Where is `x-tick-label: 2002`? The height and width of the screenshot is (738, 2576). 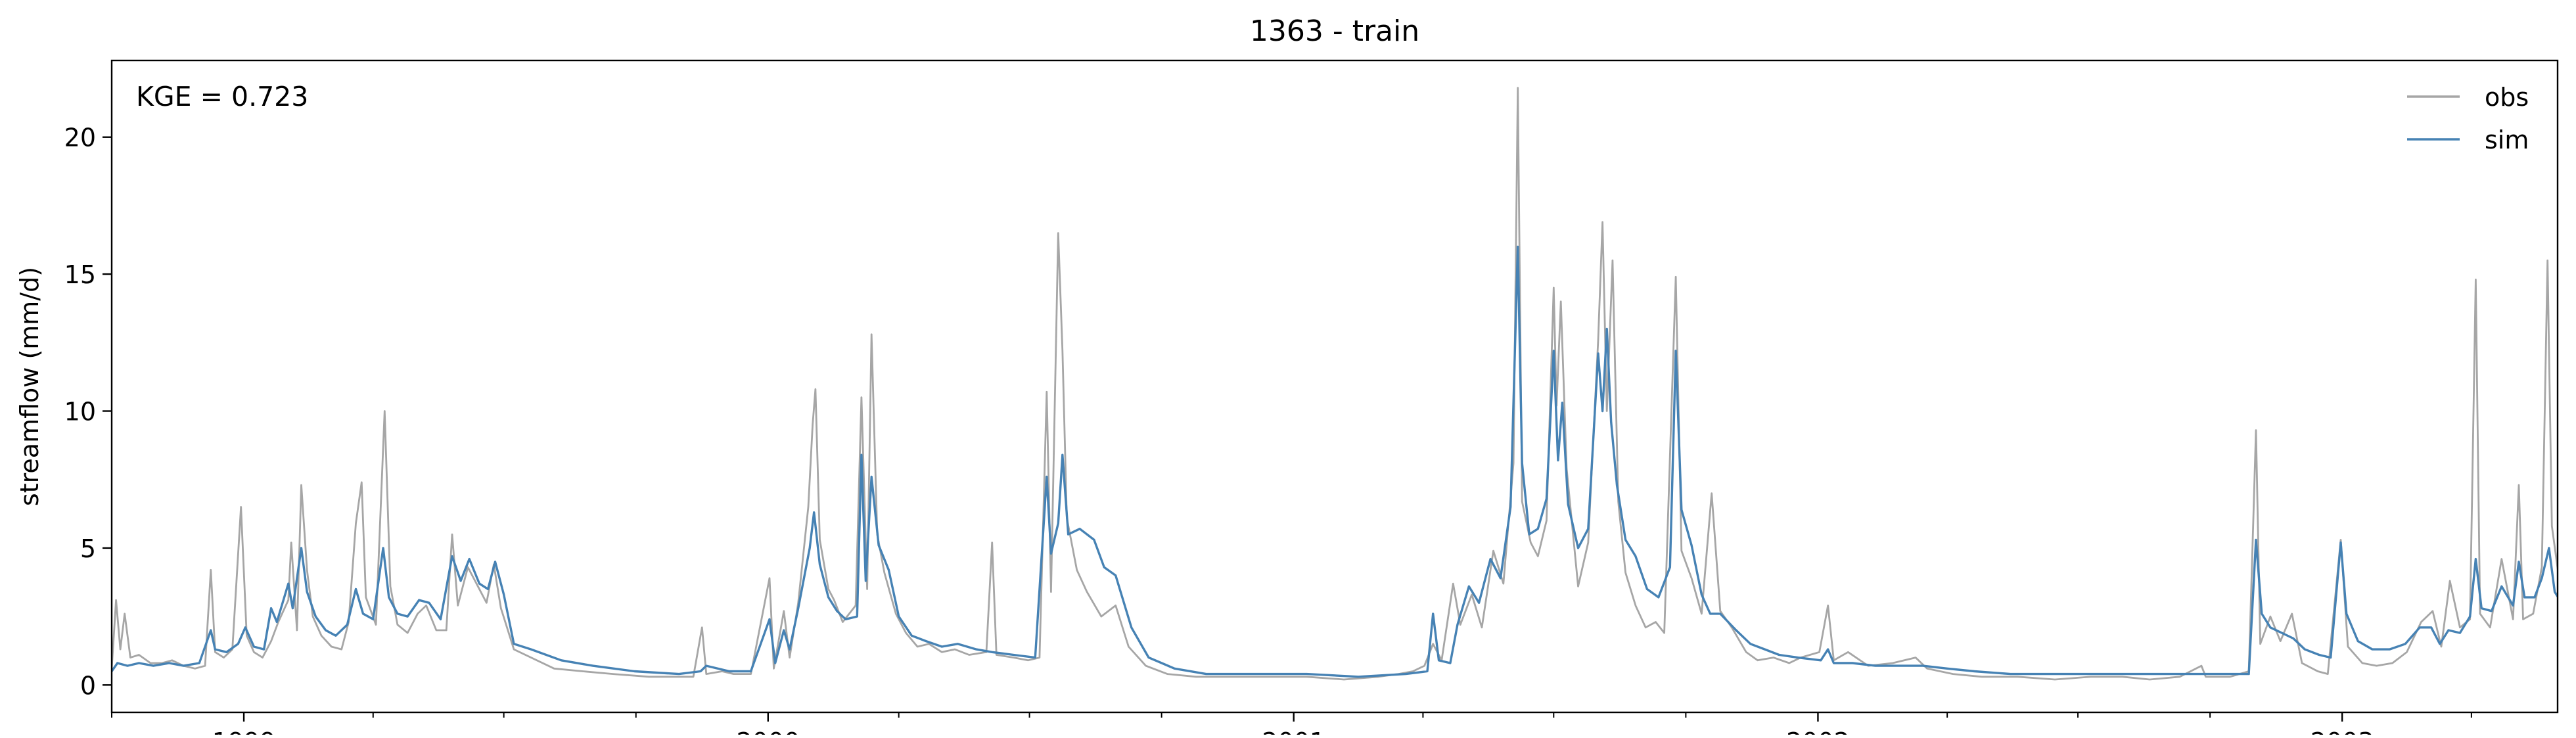 x-tick-label: 2002 is located at coordinates (1818, 731).